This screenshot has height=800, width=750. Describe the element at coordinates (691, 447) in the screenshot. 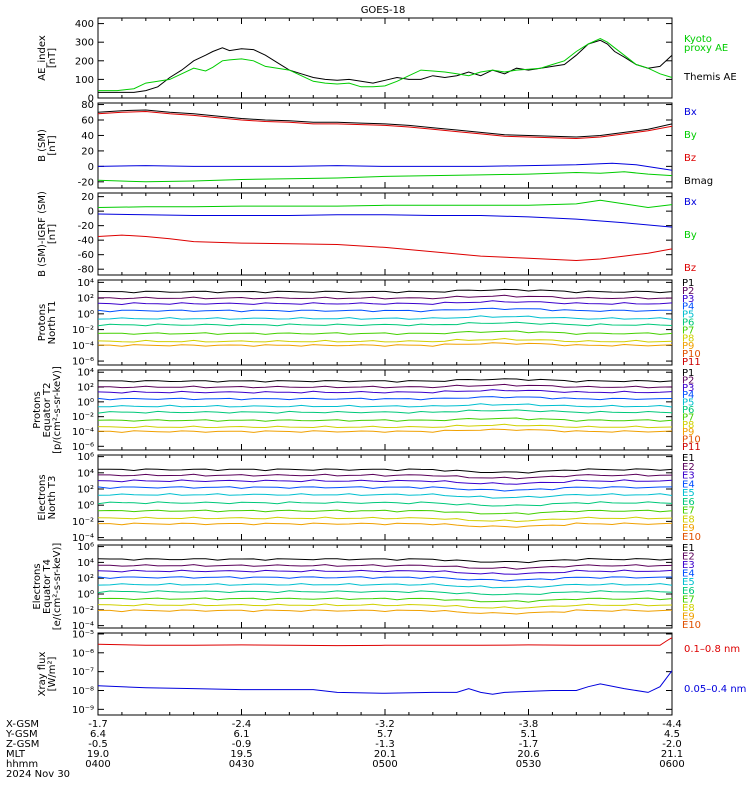

I see `legend-label-protons_t2: P11` at that location.